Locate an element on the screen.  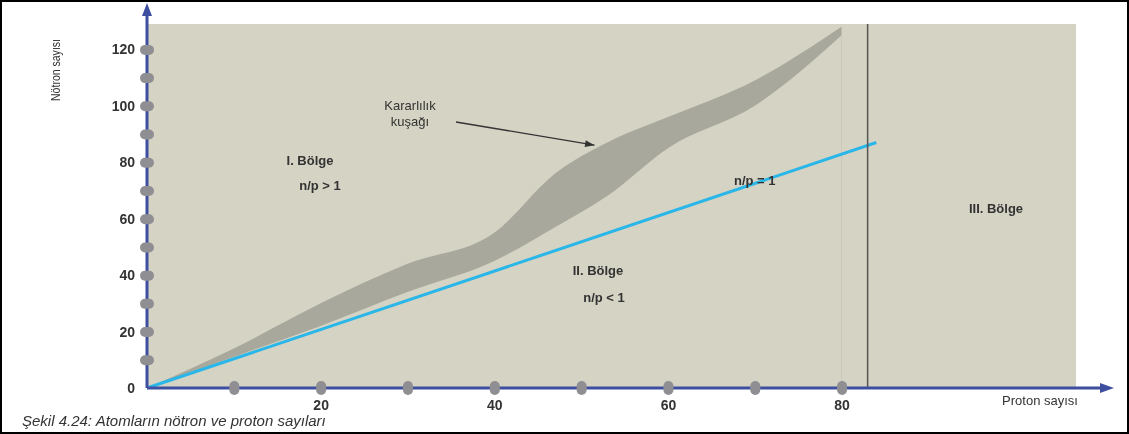
annotation: I. Bölge is located at coordinates (310, 160).